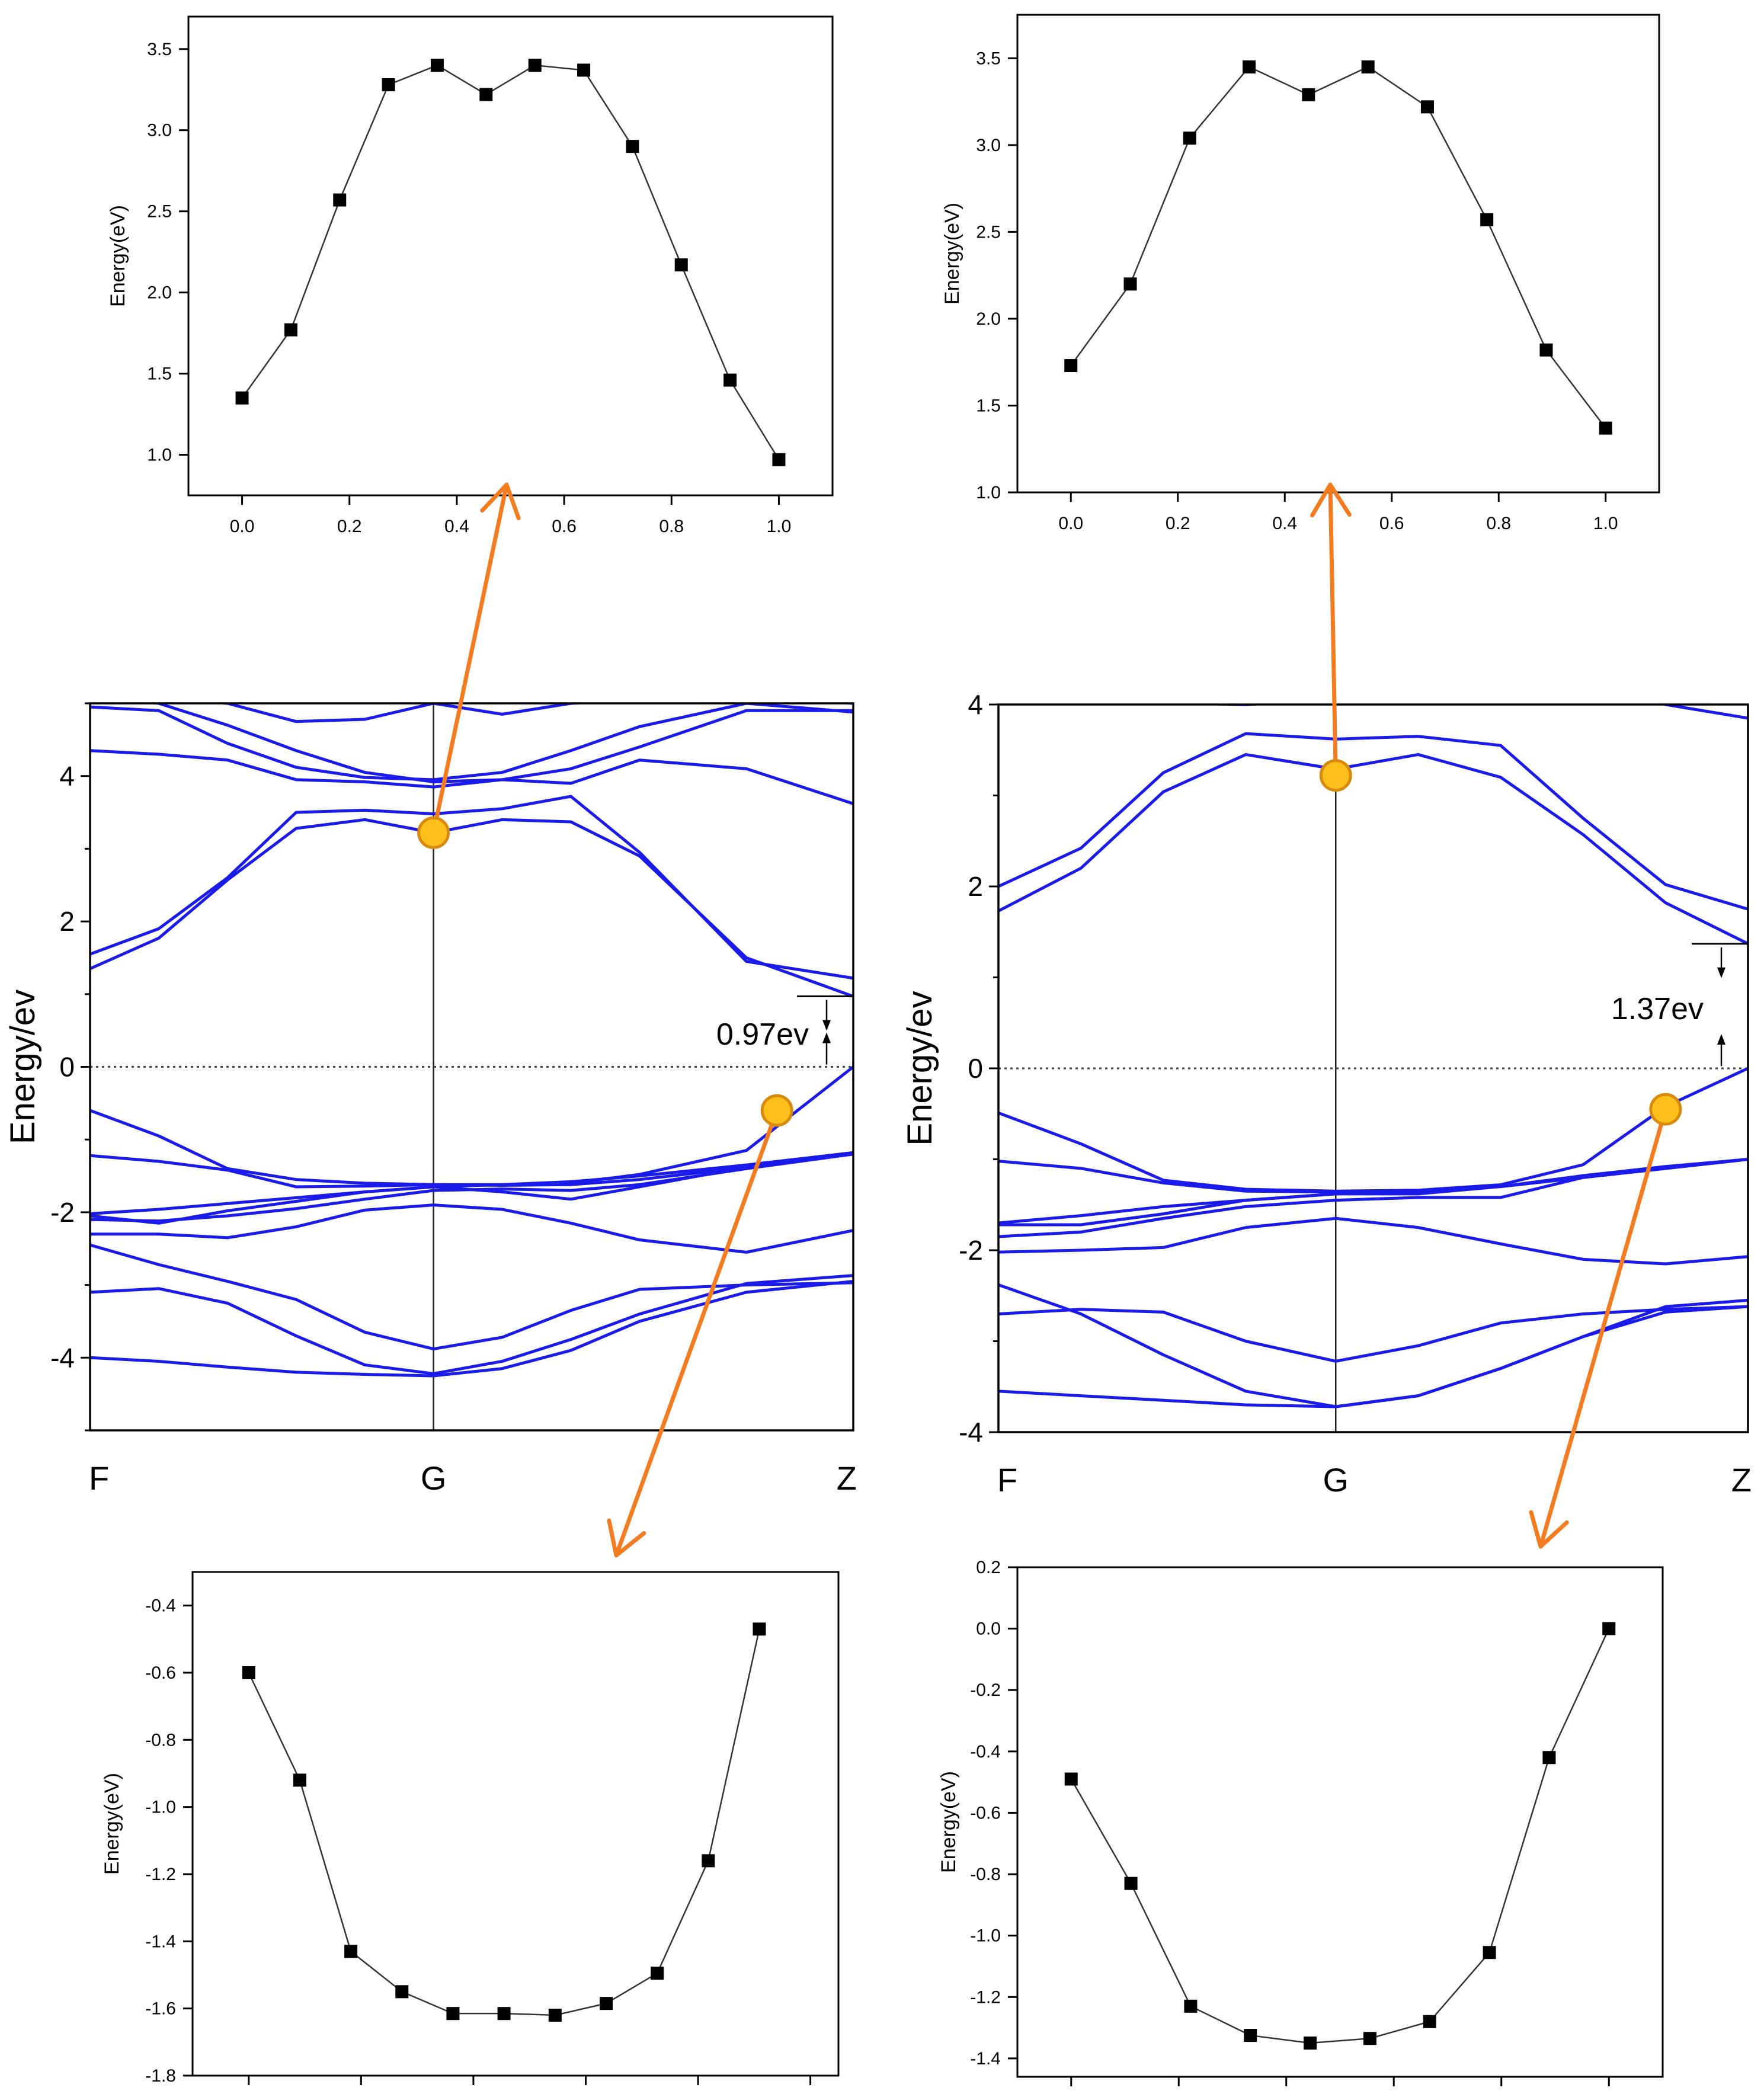  What do you see at coordinates (762, 1034) in the screenshot?
I see `band-gap-label: 0.97ev` at bounding box center [762, 1034].